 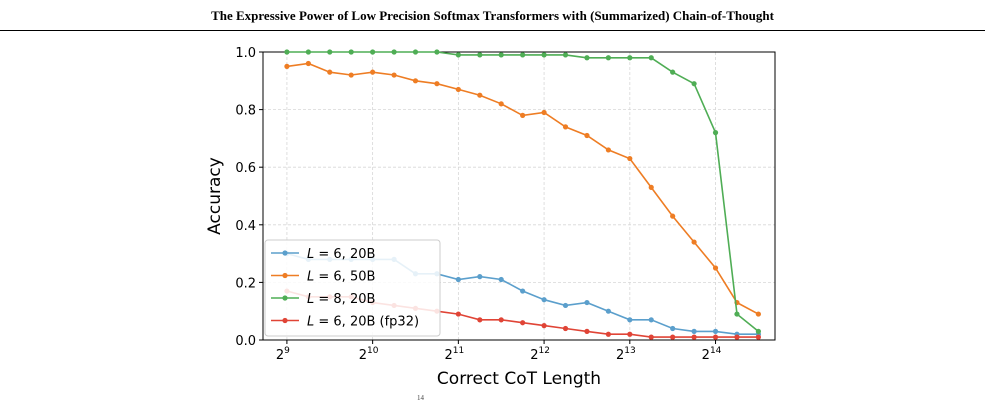 What do you see at coordinates (519, 379) in the screenshot?
I see `x-axis-label: Correct CoT Length` at bounding box center [519, 379].